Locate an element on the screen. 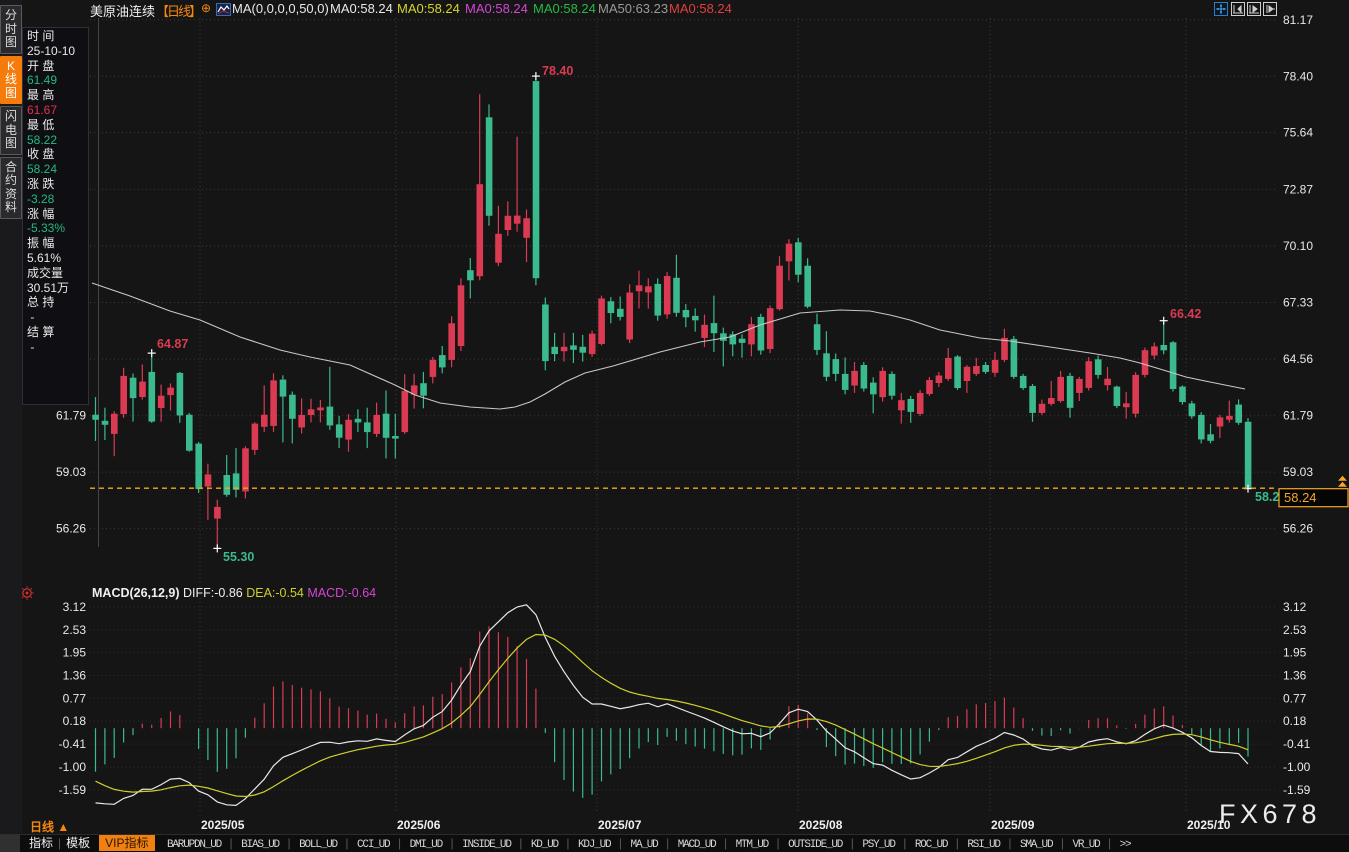  svg-text: 2025/09 is located at coordinates (1013, 825).